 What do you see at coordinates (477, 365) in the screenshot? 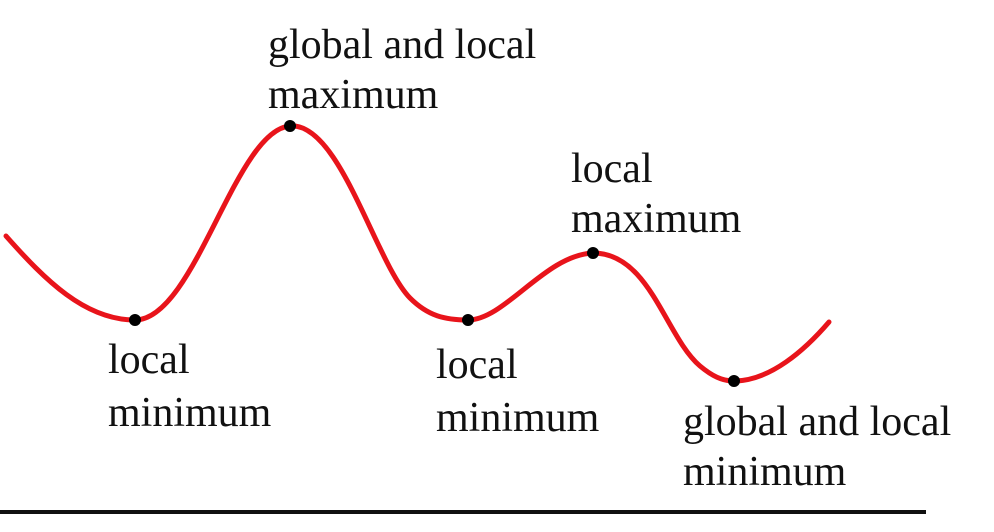
I see `local-minimum-2-label-line-1: local` at bounding box center [477, 365].